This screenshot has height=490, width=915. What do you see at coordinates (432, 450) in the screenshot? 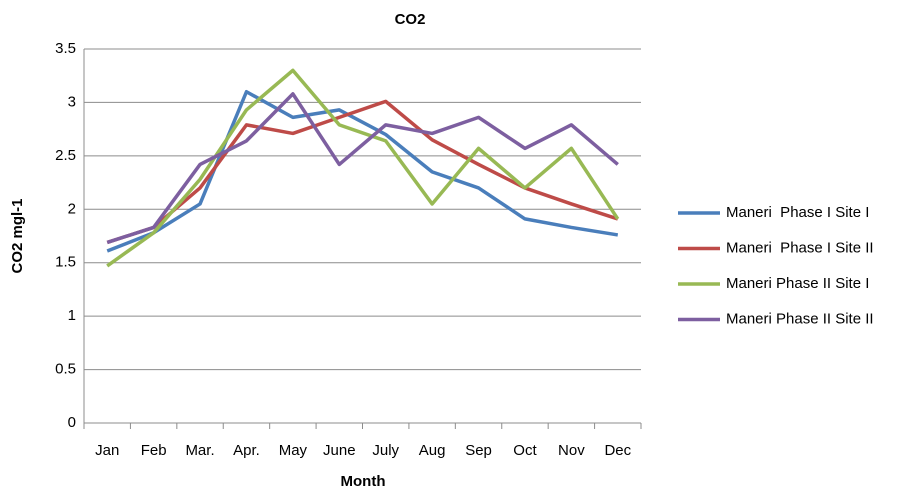
I see `x-tick-label: Aug` at bounding box center [432, 450].